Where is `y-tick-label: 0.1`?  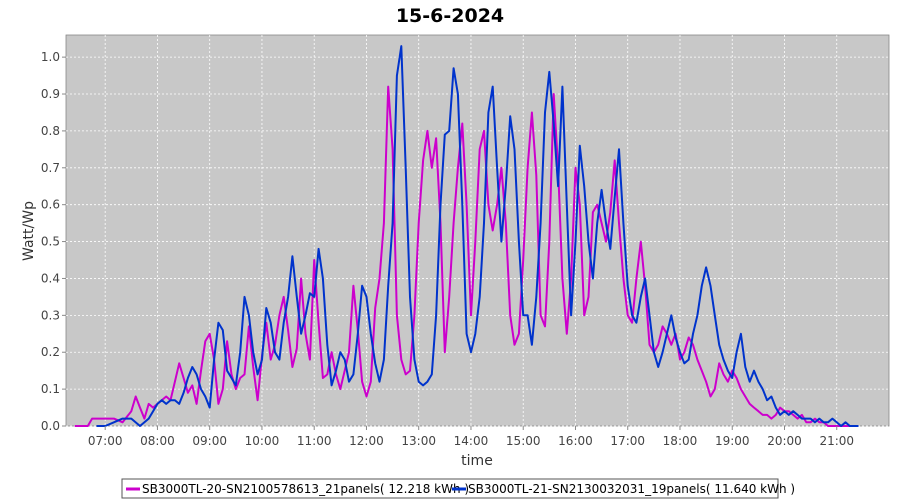 y-tick-label: 0.1 is located at coordinates (50, 389).